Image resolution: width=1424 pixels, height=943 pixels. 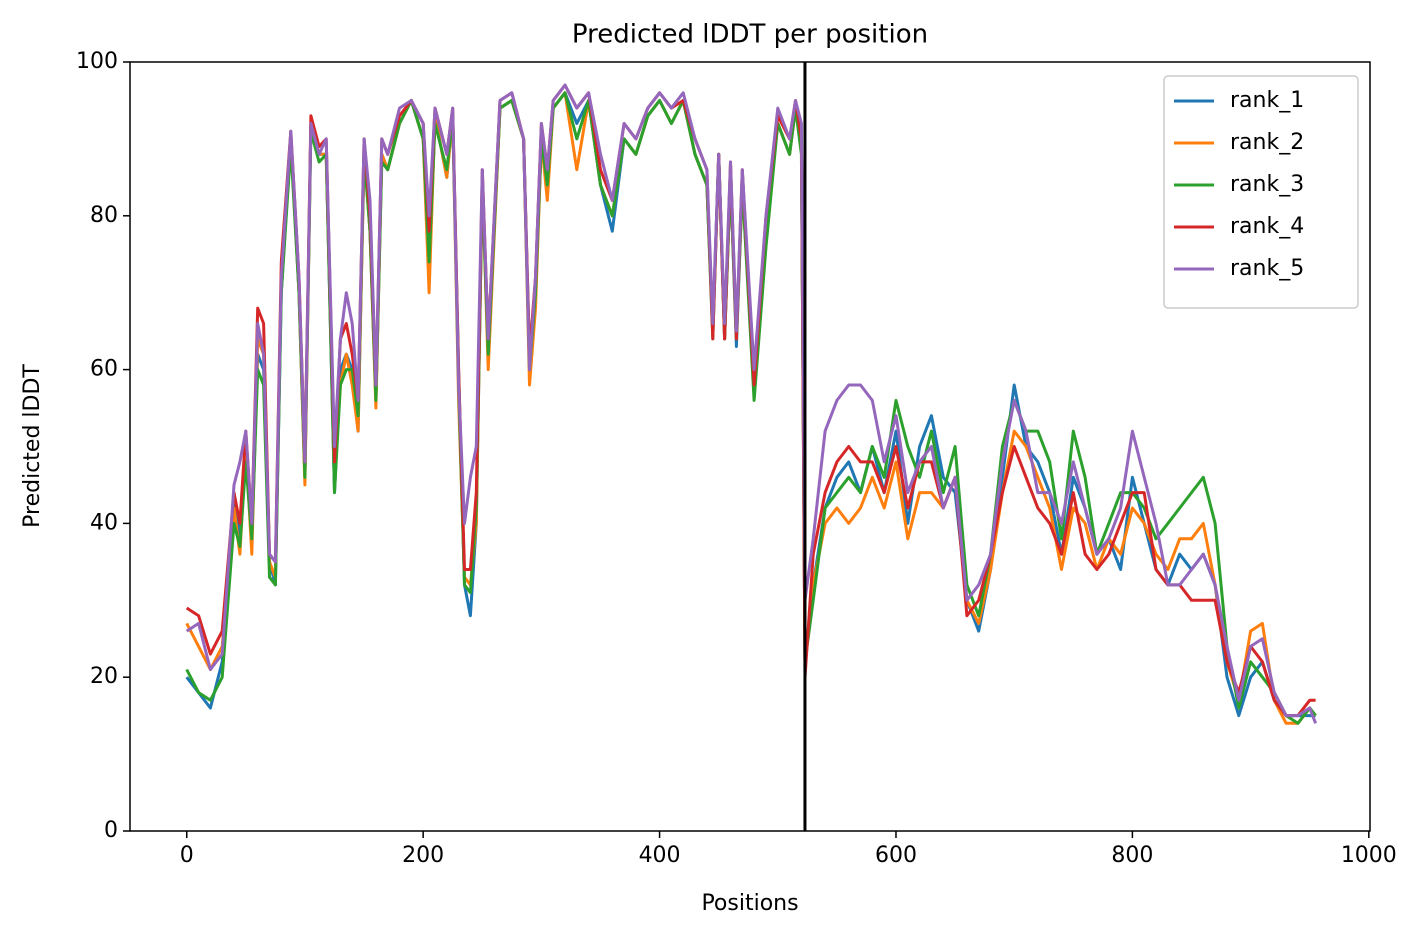 I want to click on y-tick-label: 40, so click(x=104, y=522).